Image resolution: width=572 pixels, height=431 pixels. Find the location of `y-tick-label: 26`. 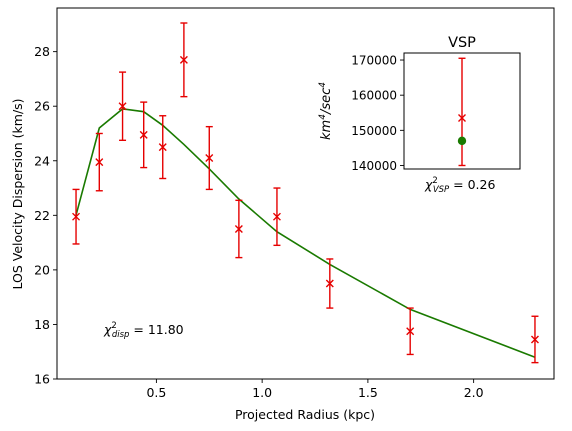

y-tick-label: 26 is located at coordinates (42, 106).